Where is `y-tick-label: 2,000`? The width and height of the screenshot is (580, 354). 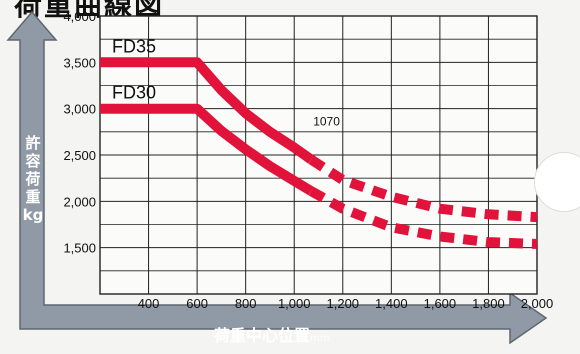
y-tick-label: 2,000 is located at coordinates (79, 201).